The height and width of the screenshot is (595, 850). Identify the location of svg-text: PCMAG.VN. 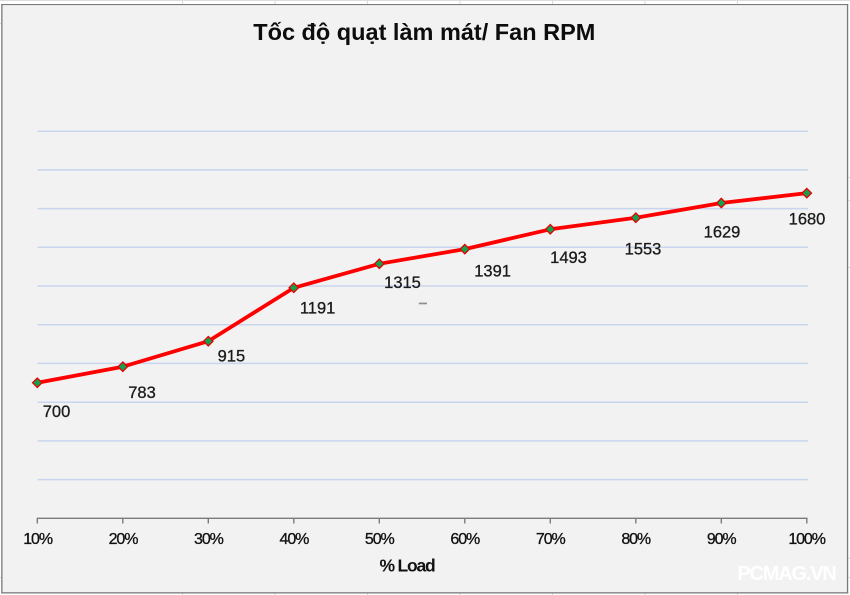
(786, 574).